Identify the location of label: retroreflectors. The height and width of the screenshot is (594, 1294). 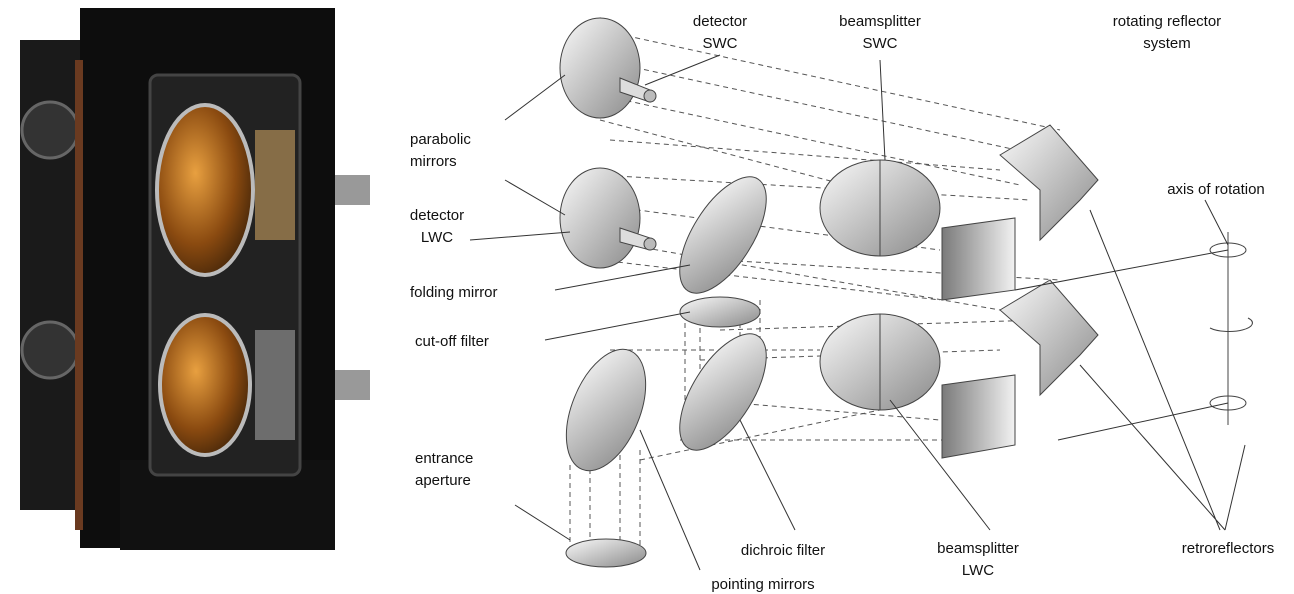
(1228, 548).